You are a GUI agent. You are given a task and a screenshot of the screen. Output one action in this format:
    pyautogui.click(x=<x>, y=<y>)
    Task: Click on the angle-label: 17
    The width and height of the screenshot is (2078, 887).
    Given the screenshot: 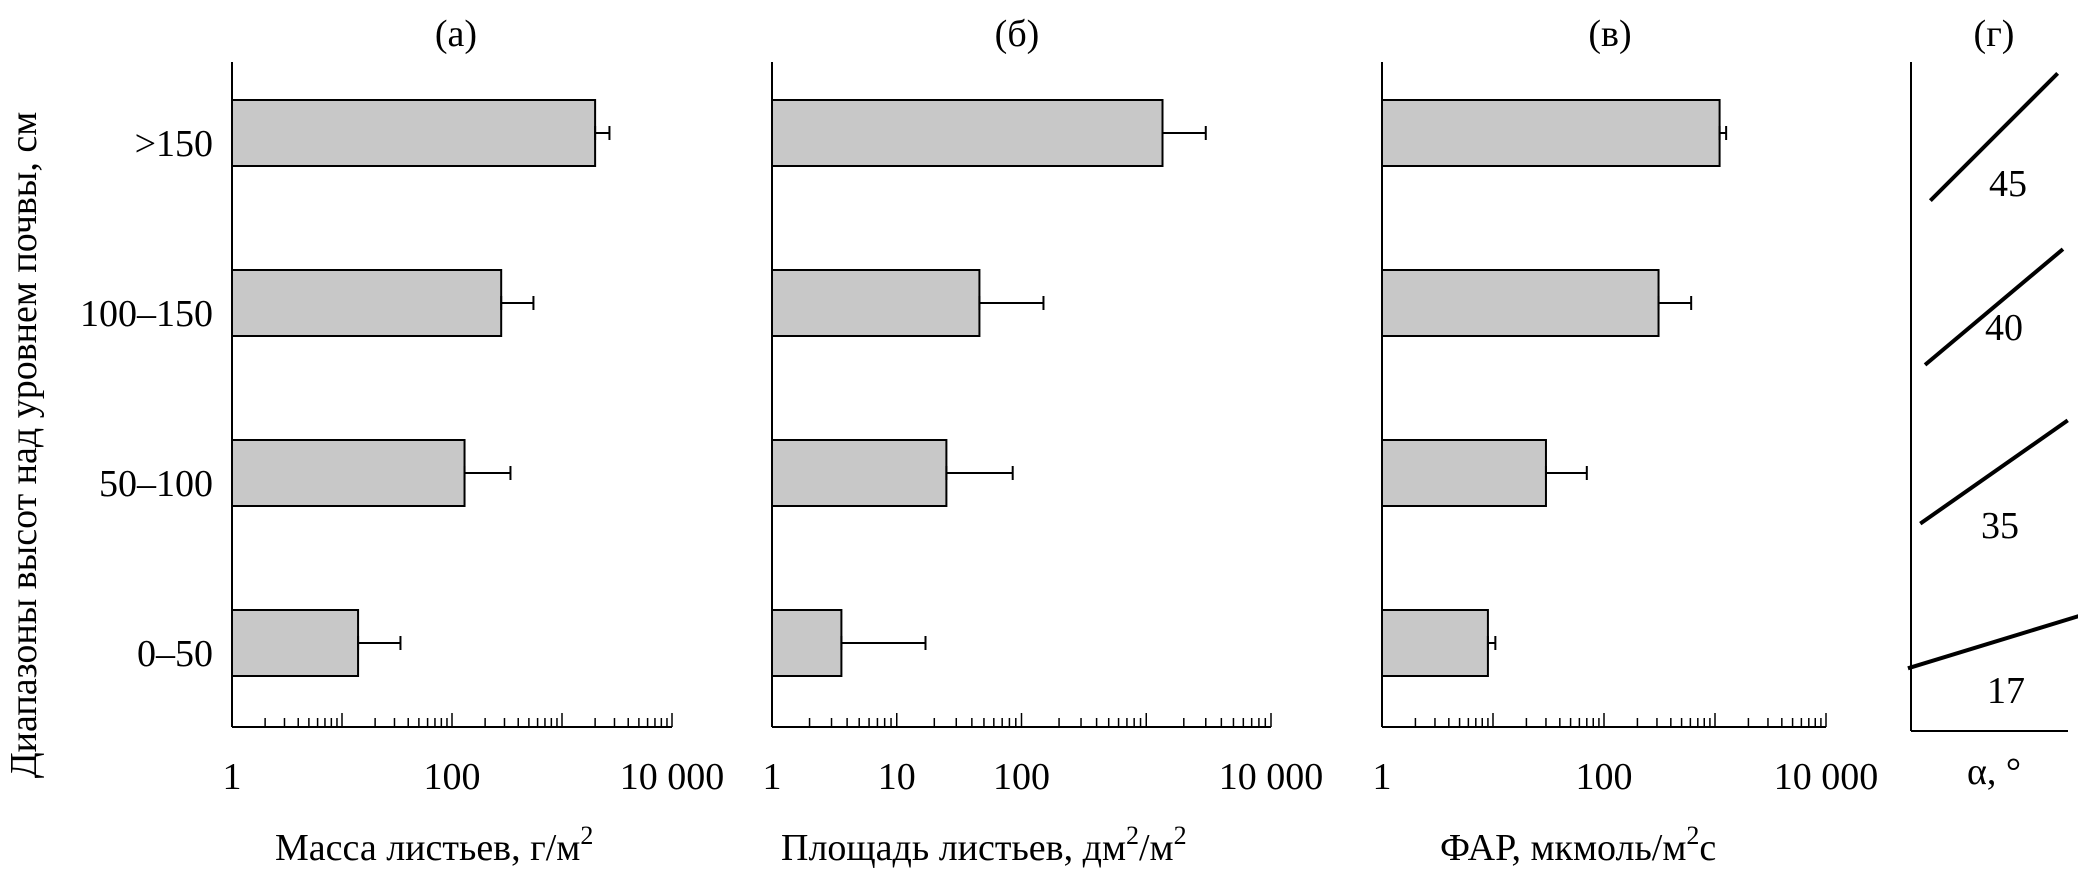 What is the action you would take?
    pyautogui.click(x=2006, y=691)
    